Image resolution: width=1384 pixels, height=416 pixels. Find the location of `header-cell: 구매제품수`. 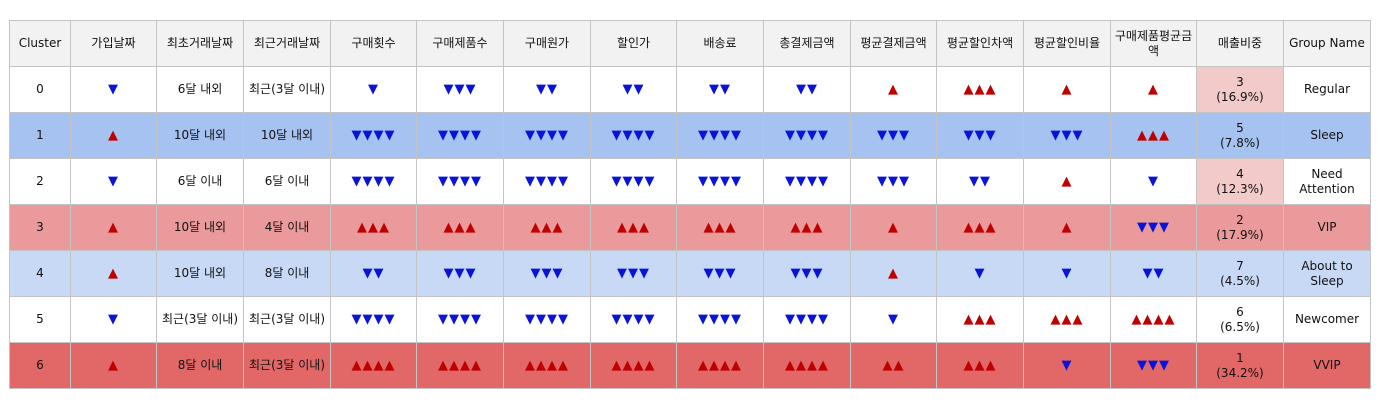

header-cell: 구매제품수 is located at coordinates (460, 43).